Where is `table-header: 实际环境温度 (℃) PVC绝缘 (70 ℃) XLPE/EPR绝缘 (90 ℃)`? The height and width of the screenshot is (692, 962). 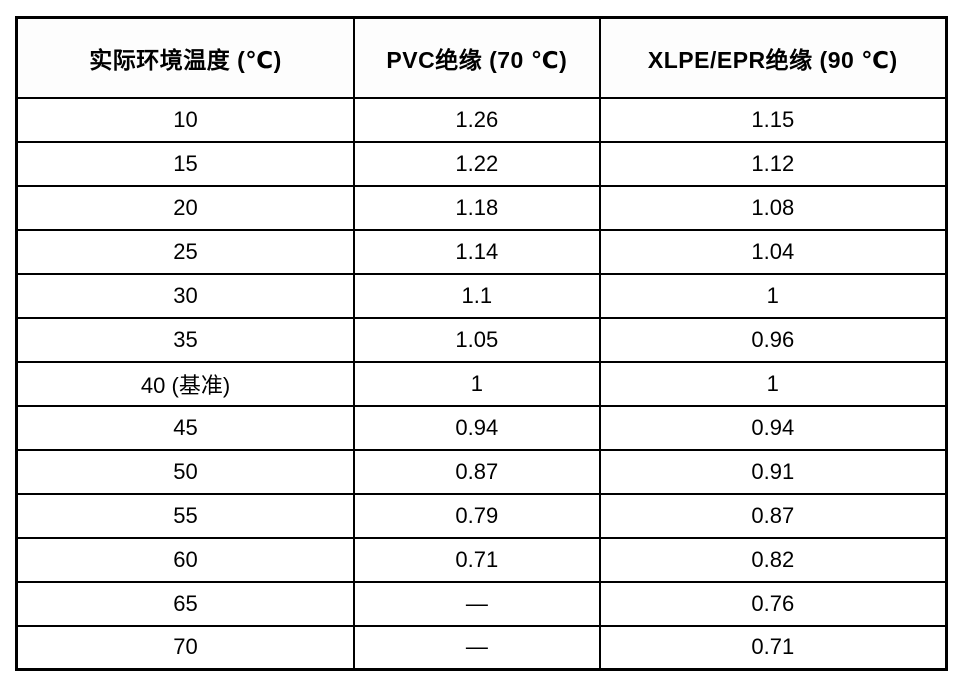 table-header: 实际环境温度 (℃) PVC绝缘 (70 ℃) XLPE/EPR绝缘 (90 ℃) is located at coordinates (481, 57).